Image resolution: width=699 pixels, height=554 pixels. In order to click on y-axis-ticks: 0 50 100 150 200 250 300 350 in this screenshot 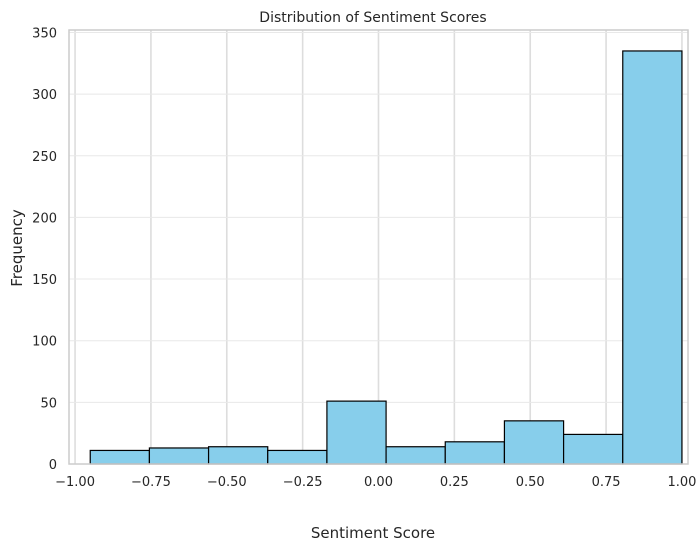, I will do `click(44, 249)`.